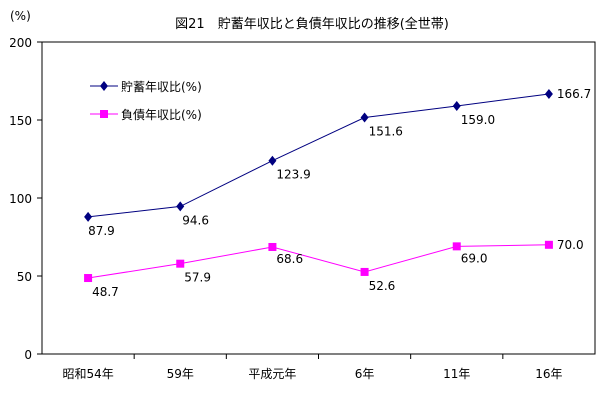  What do you see at coordinates (382, 286) in the screenshot?
I see `data-label: 52.6` at bounding box center [382, 286].